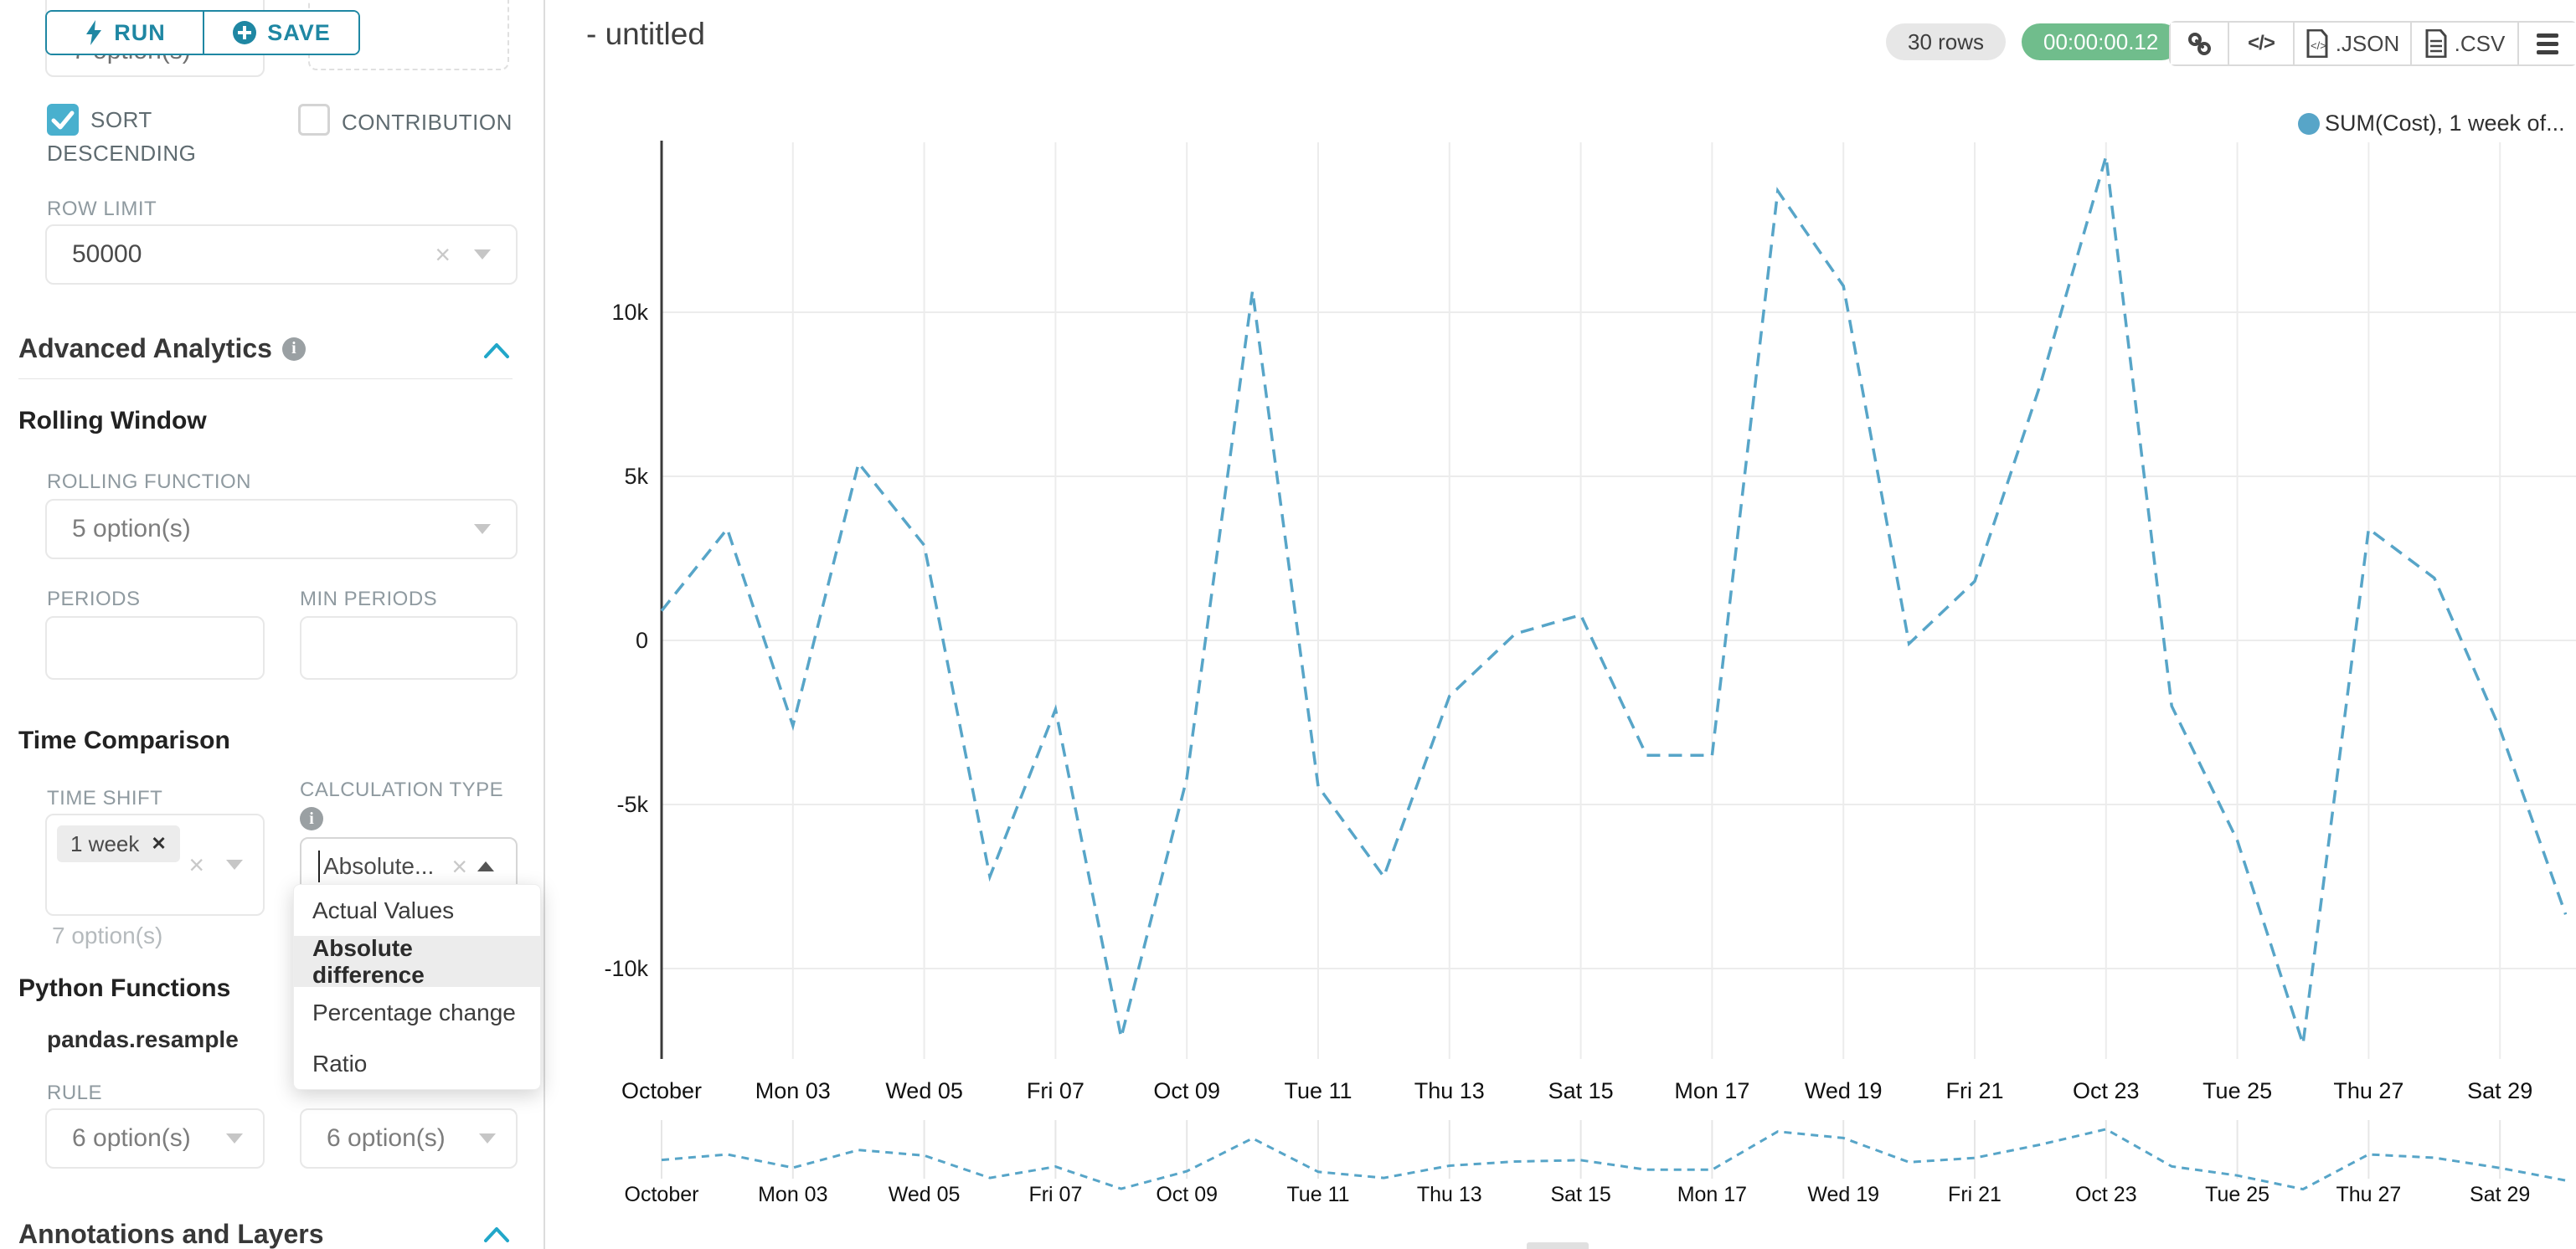 The height and width of the screenshot is (1249, 2576). Describe the element at coordinates (2436, 43) in the screenshot. I see `csv-file-icon` at that location.